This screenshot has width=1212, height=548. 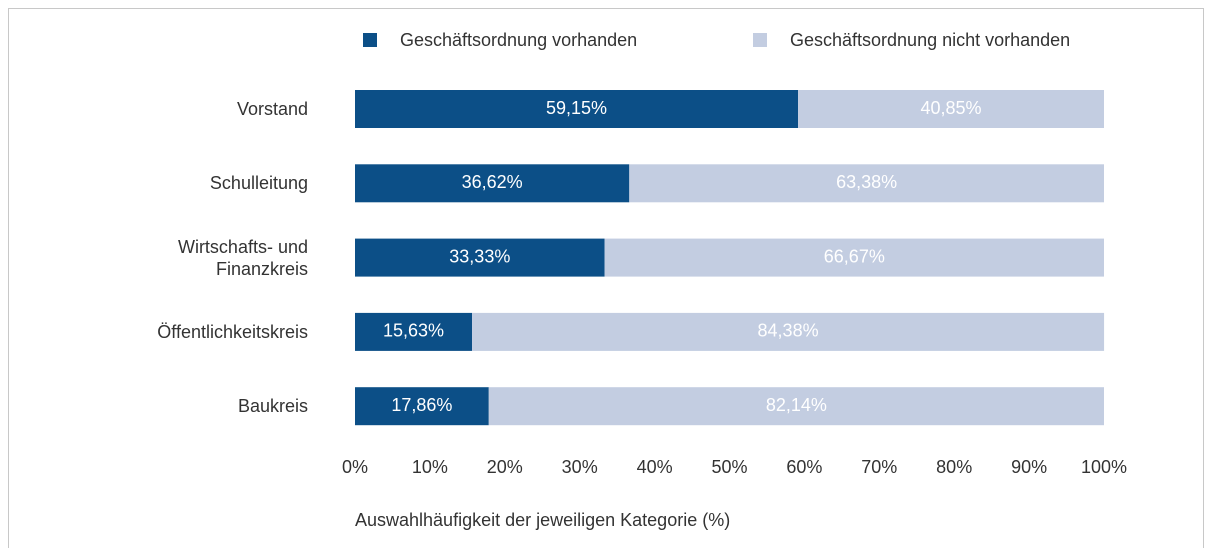 I want to click on x-tick-label: 90%, so click(x=1029, y=467).